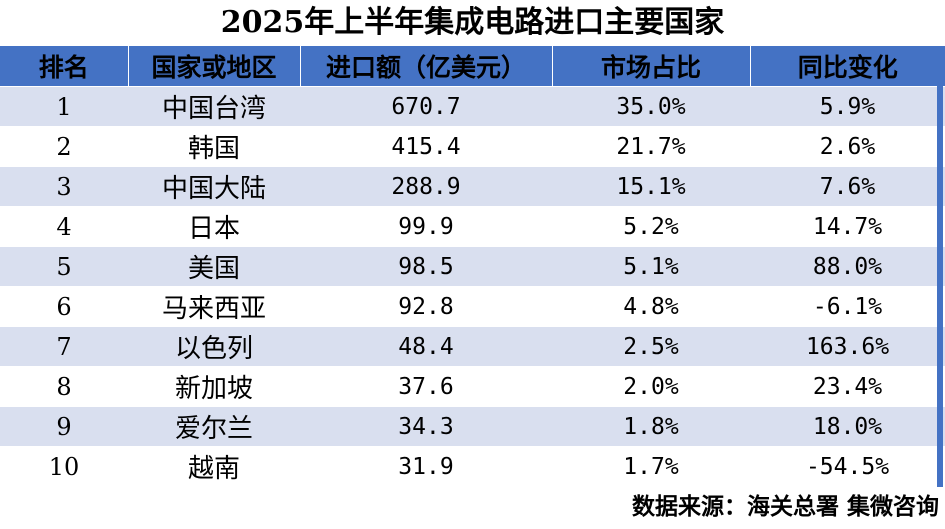 This screenshot has height=529, width=945. What do you see at coordinates (214, 466) in the screenshot?
I see `cell-country: 越南` at bounding box center [214, 466].